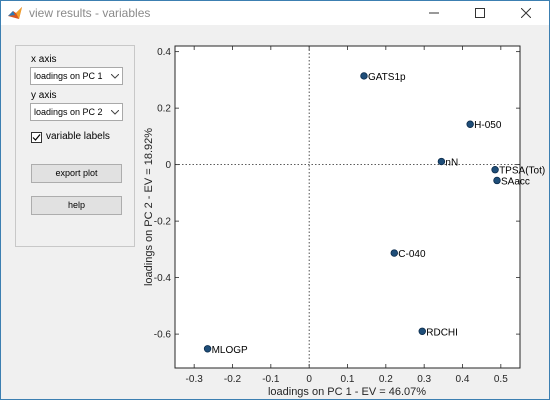  I want to click on x-axis-select: loadings on PC 1, so click(76, 76).